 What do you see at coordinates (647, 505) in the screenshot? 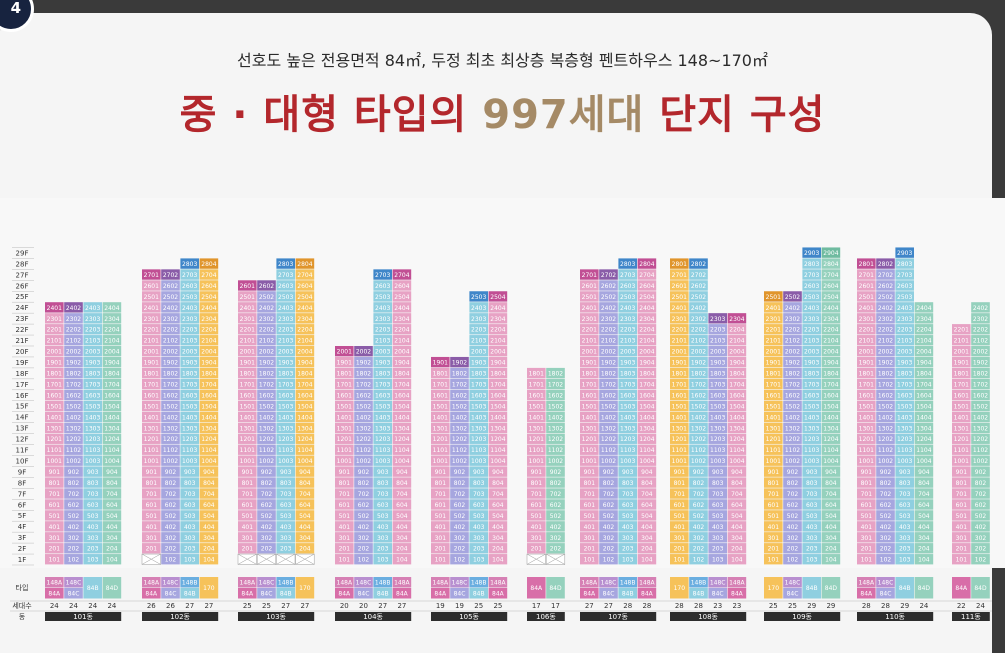
I see `unit-number: 604` at bounding box center [647, 505].